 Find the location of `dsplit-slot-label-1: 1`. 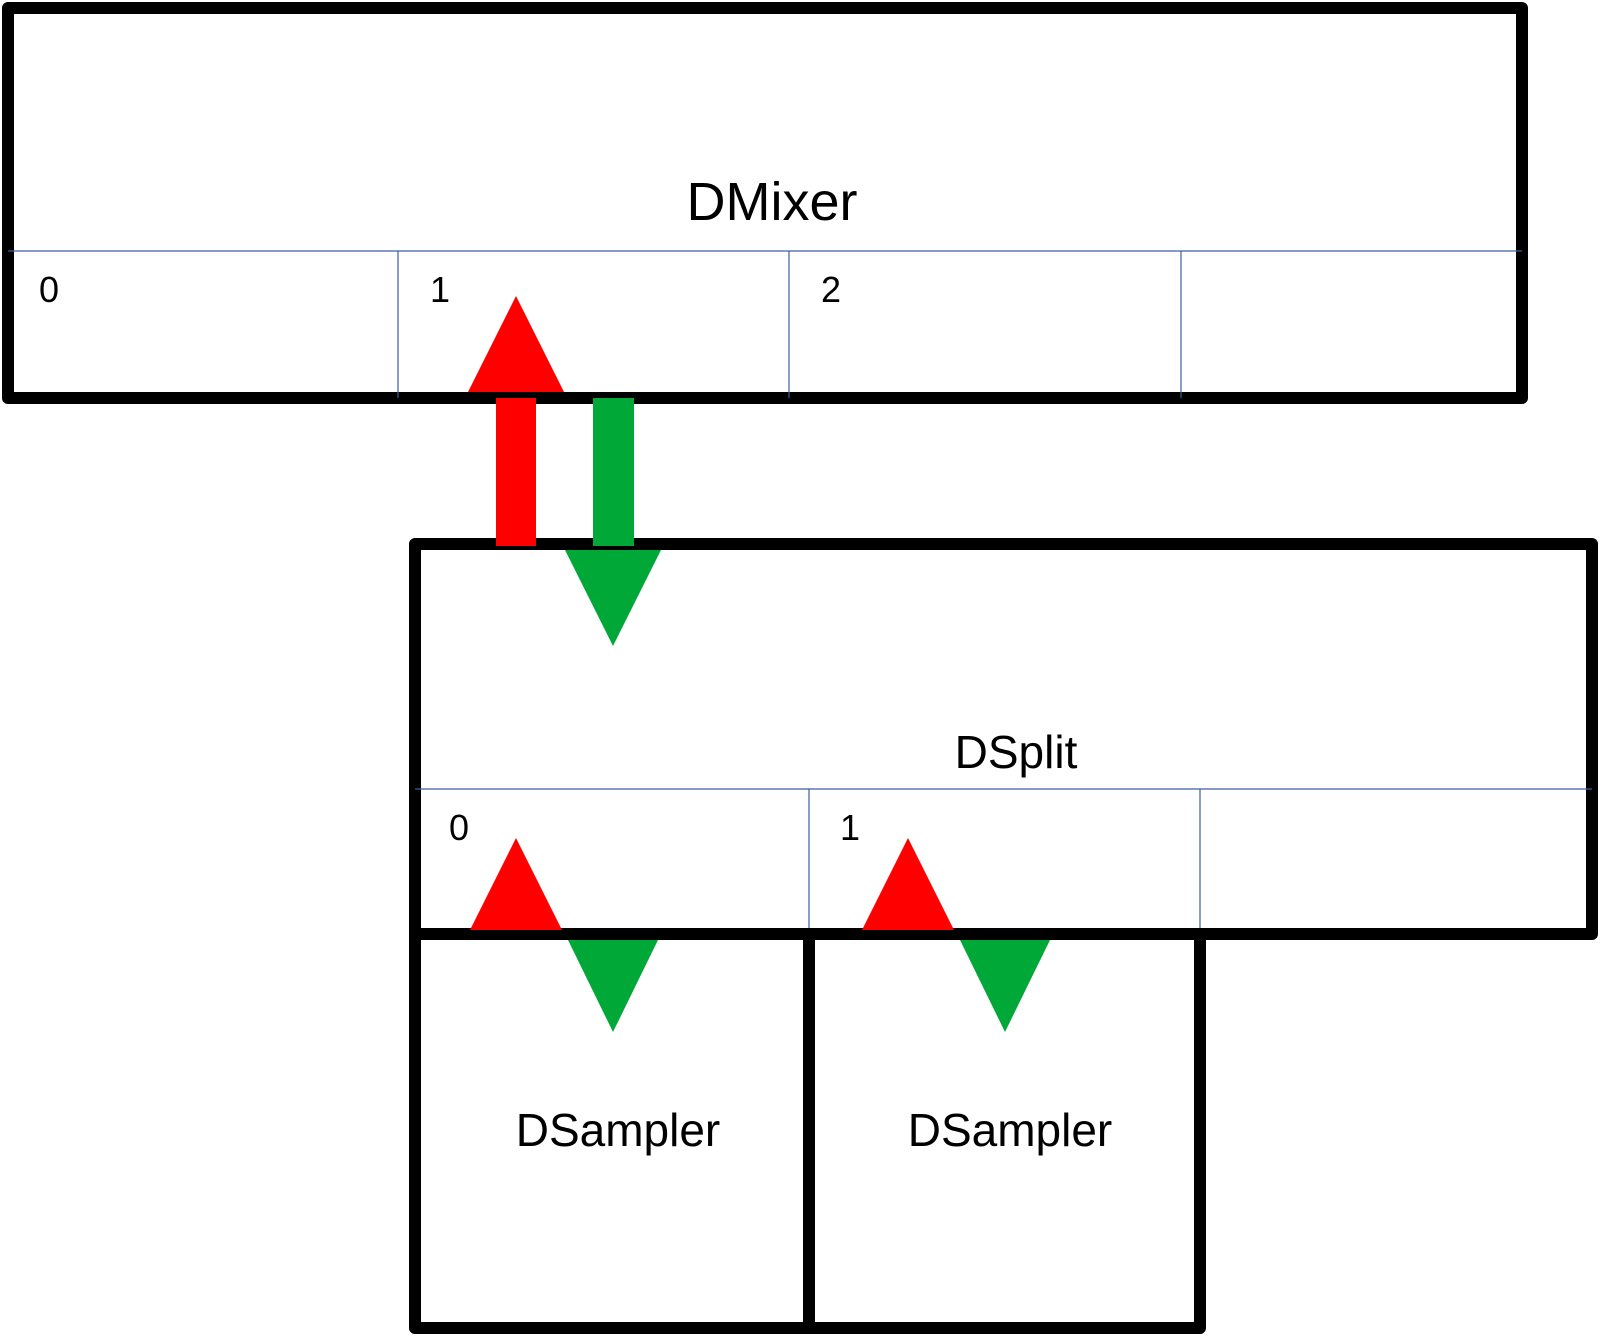

dsplit-slot-label-1: 1 is located at coordinates (850, 827).